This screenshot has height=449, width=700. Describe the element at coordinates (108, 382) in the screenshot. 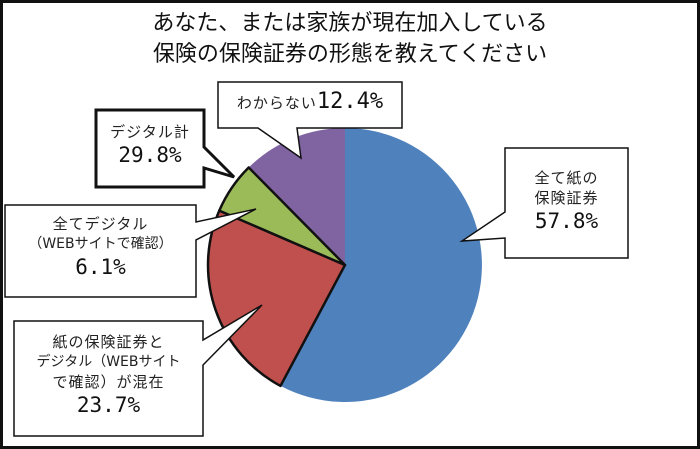

I see `label-mixed-line-3: で確認）が混在` at that location.